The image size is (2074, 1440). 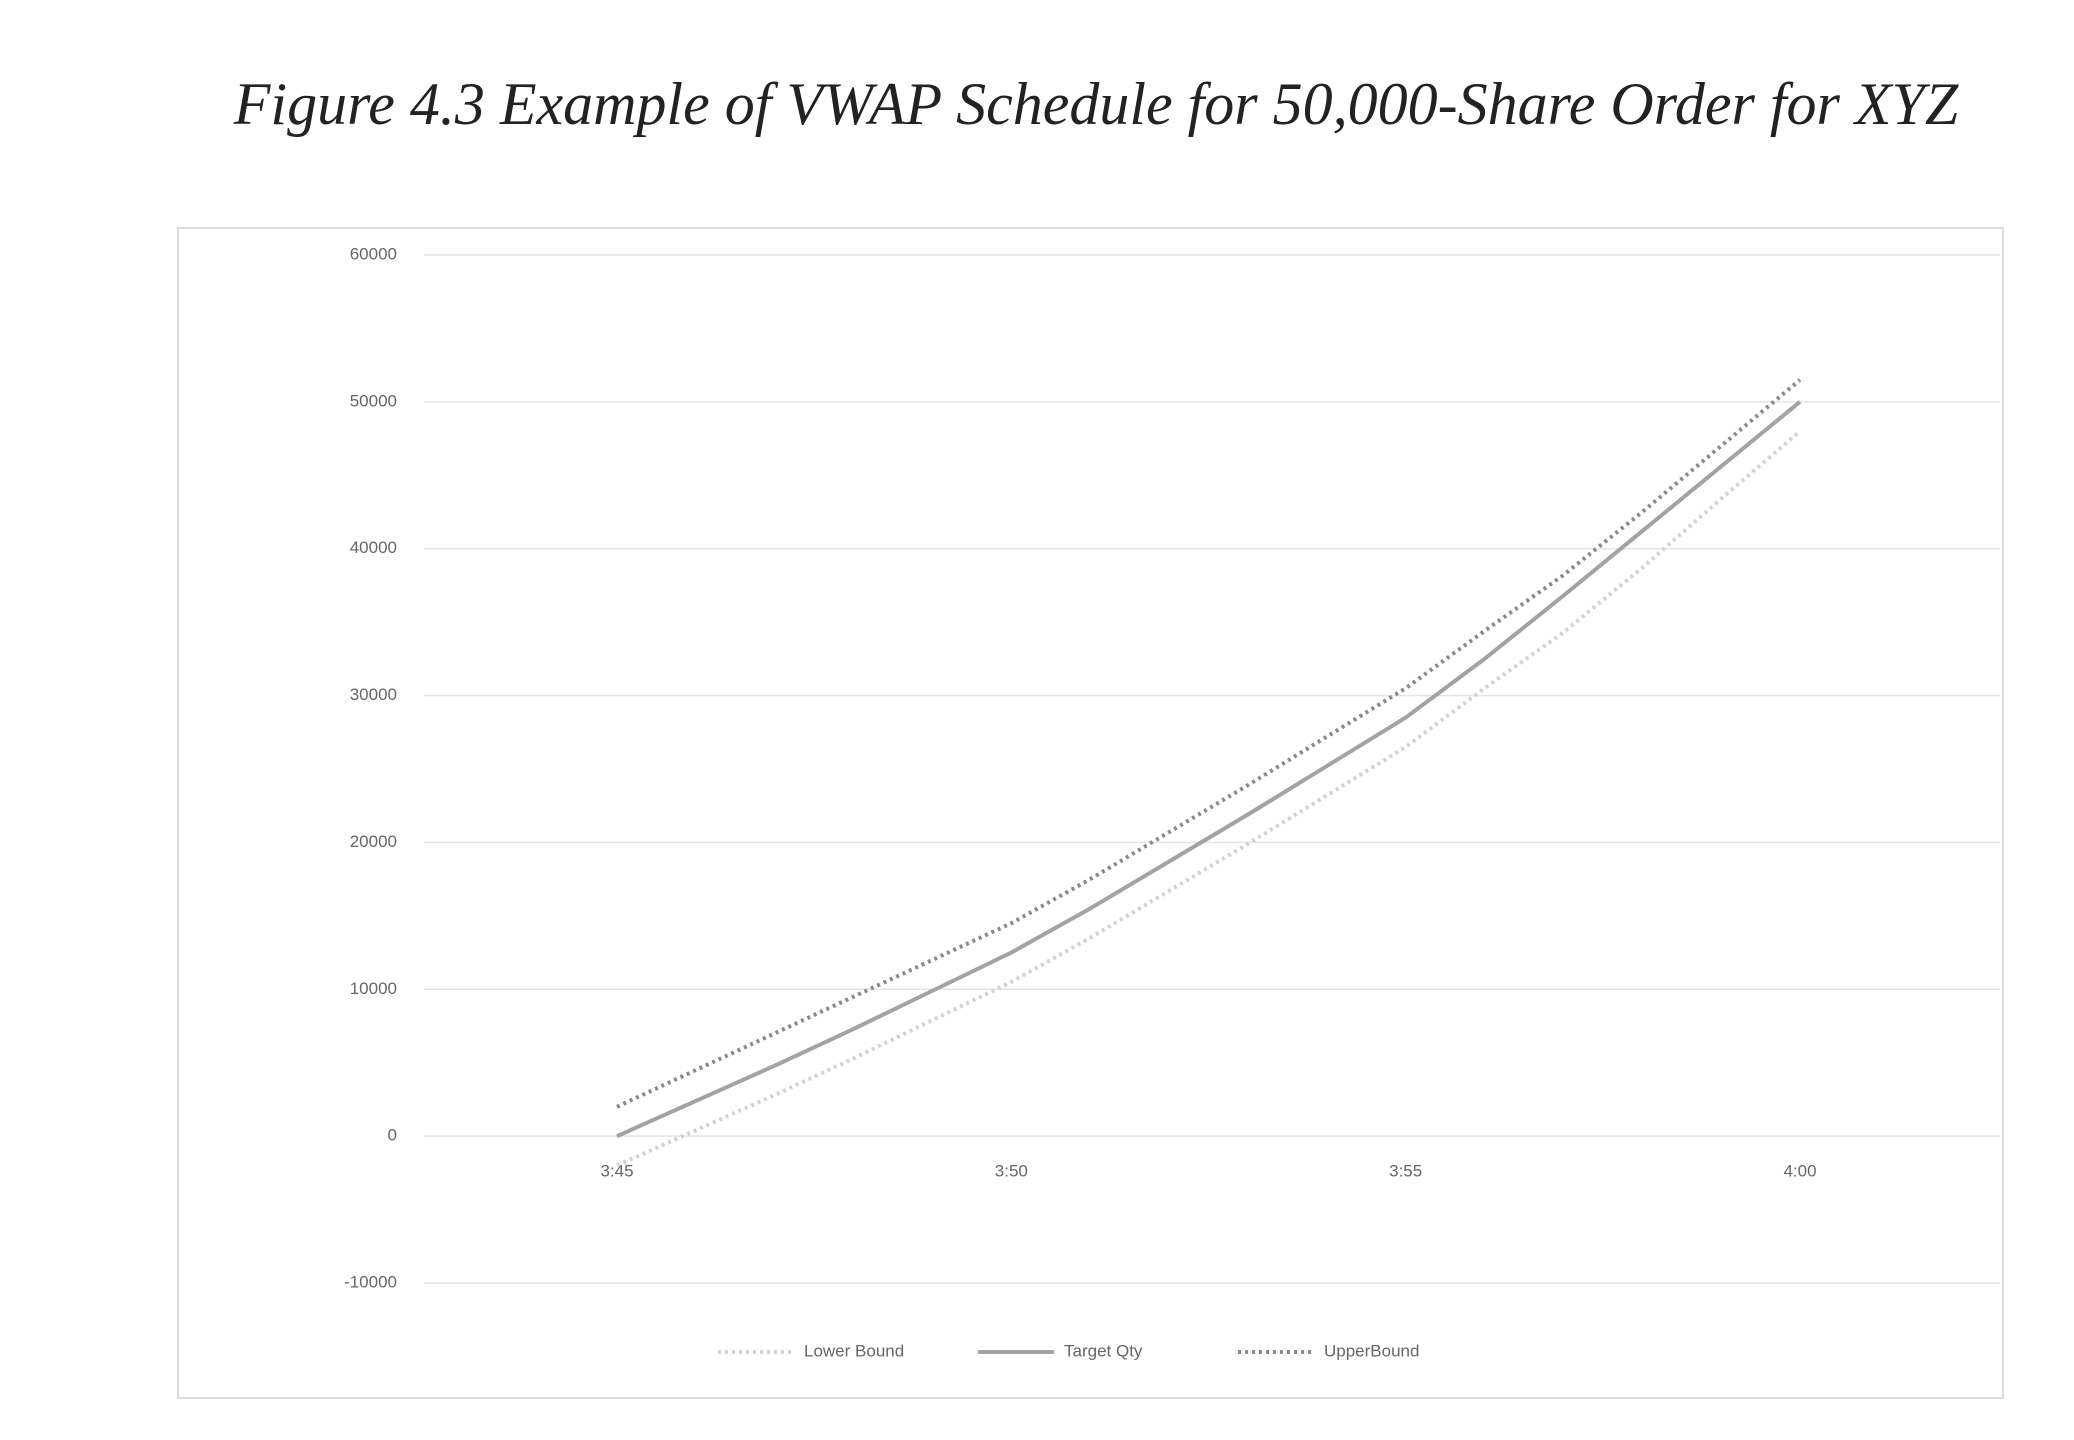 I want to click on y-tick-label: -10000, so click(x=370, y=1281).